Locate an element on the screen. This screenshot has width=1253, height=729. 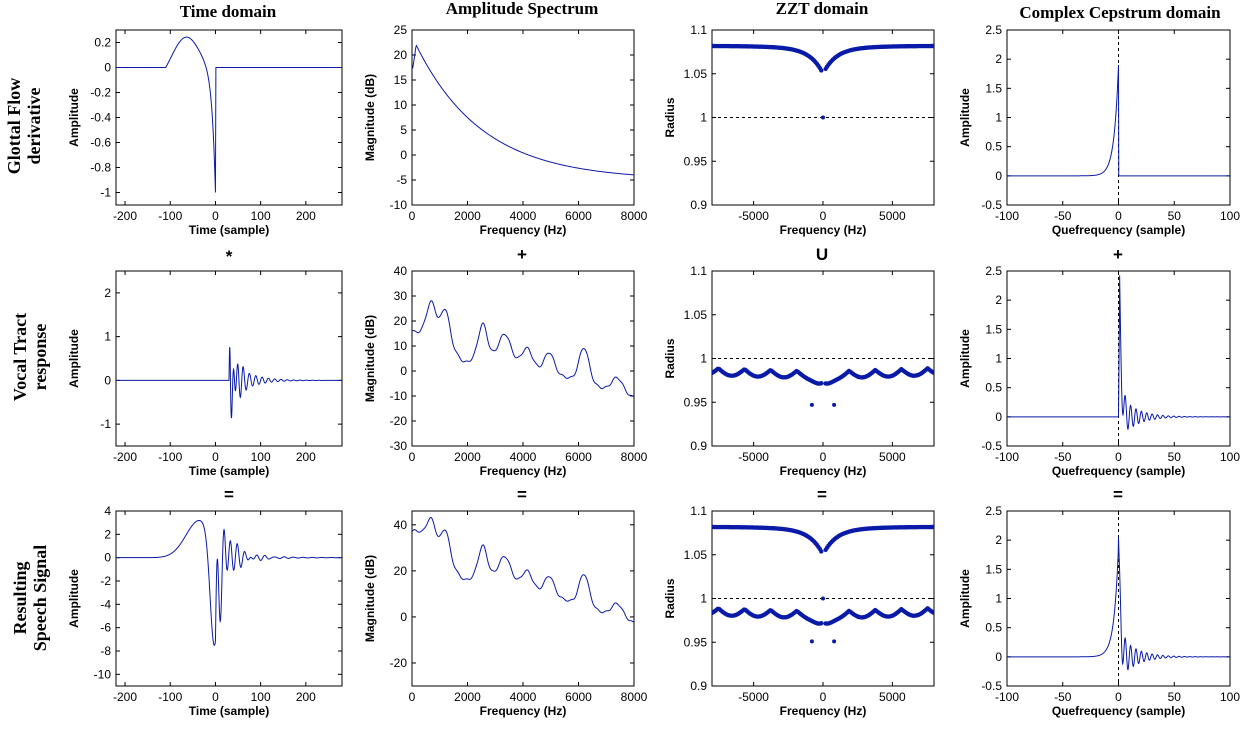
y-tick-label: 2.5 is located at coordinates (993, 271).